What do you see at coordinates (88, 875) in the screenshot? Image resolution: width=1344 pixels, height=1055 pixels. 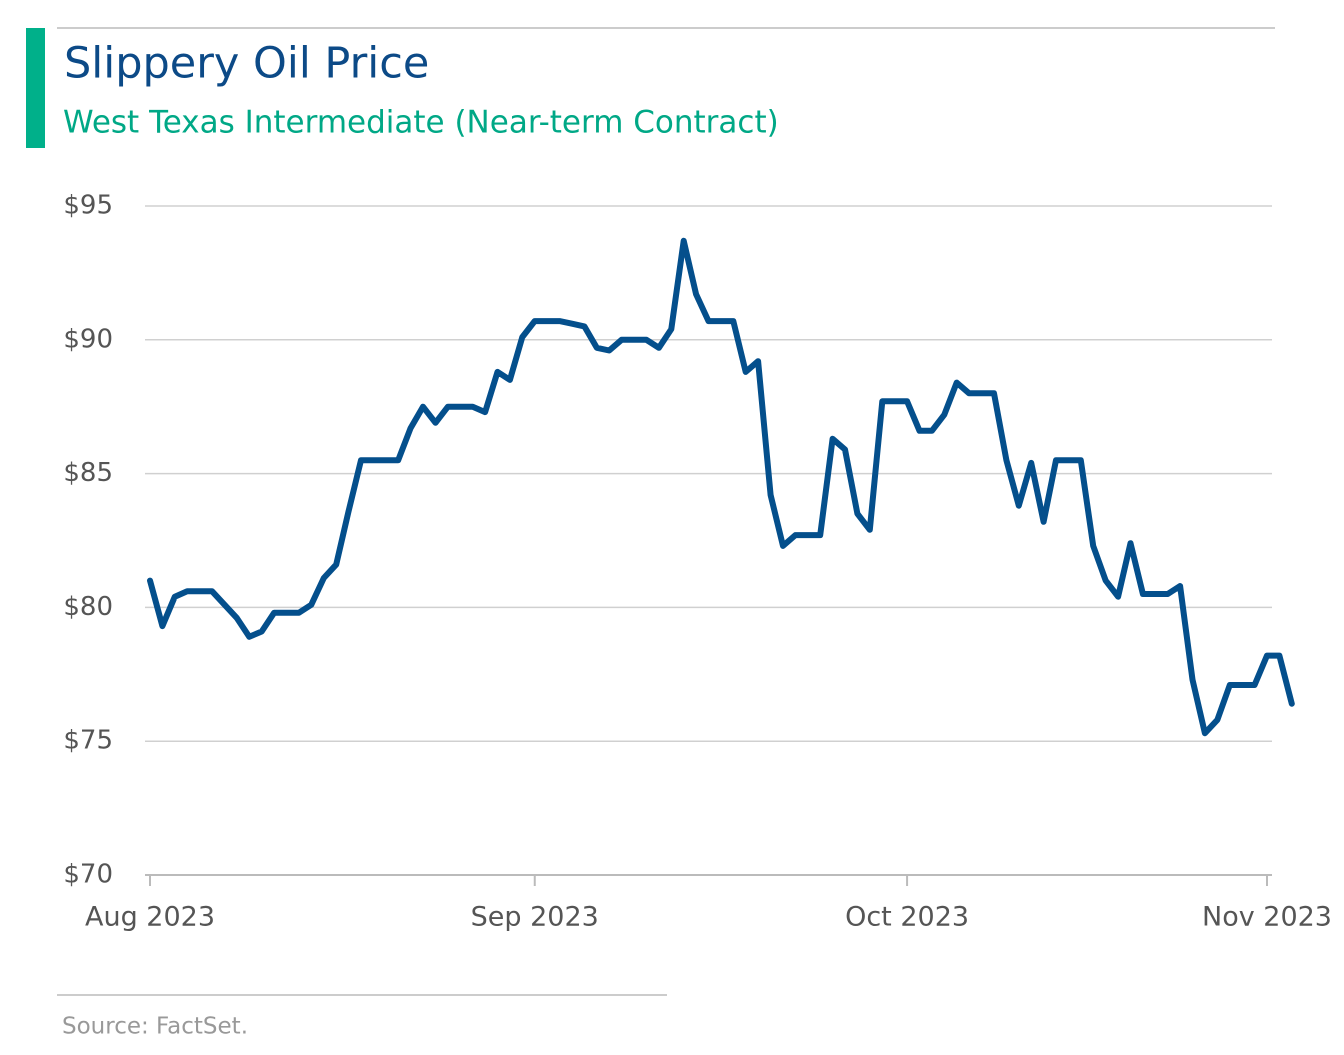 I see `y-tick-label: $70` at bounding box center [88, 875].